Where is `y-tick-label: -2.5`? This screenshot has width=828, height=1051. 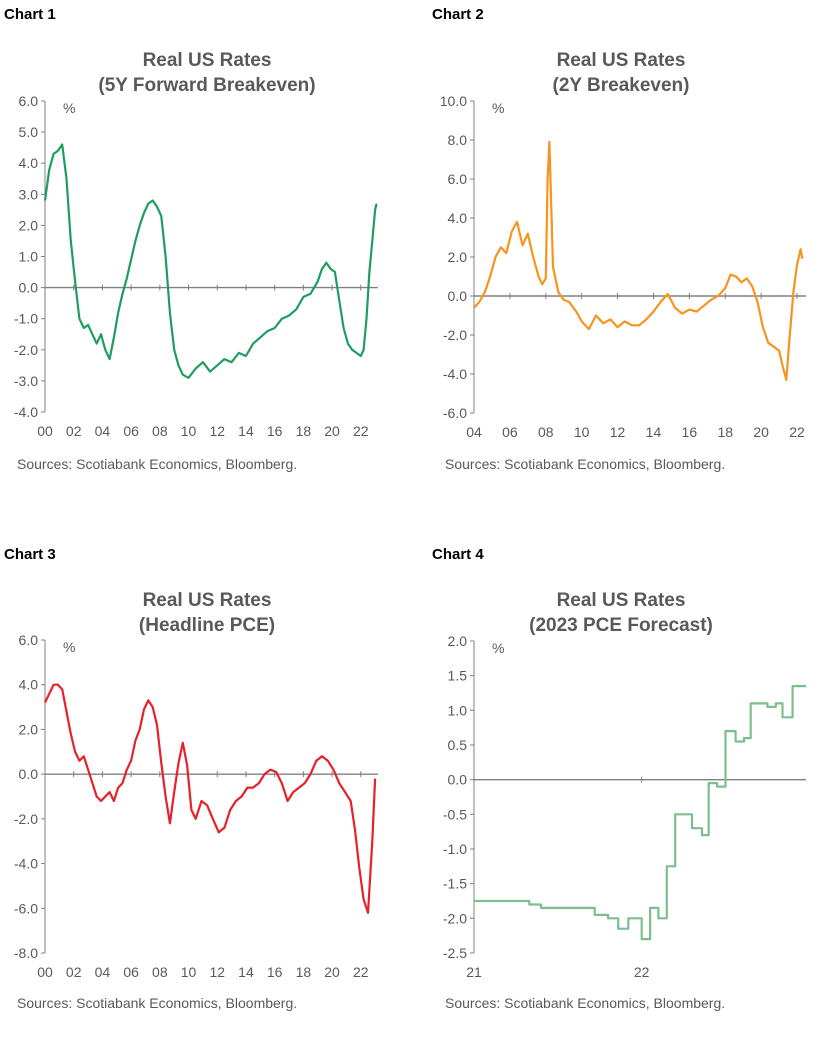 y-tick-label: -2.5 is located at coordinates (455, 953).